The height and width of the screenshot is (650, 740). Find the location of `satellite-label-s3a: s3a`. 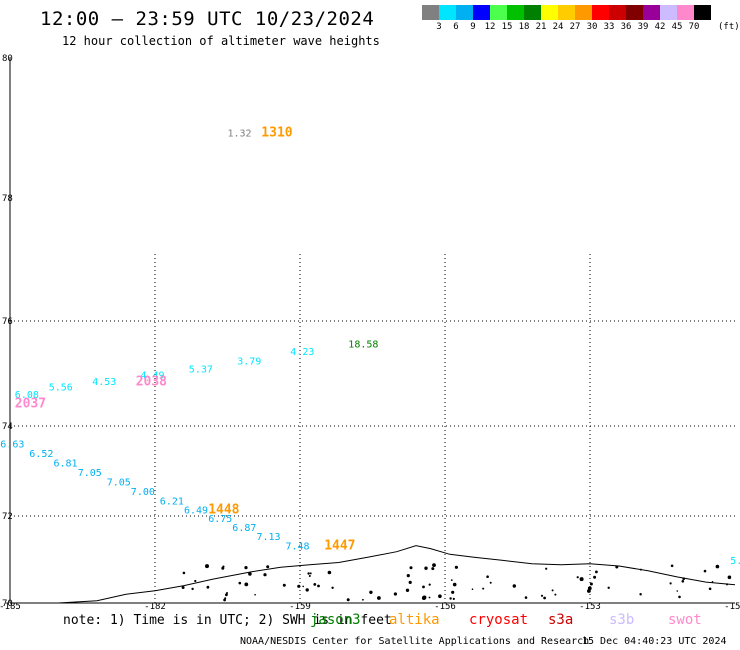

satellite-label-s3a: s3a is located at coordinates (561, 620).